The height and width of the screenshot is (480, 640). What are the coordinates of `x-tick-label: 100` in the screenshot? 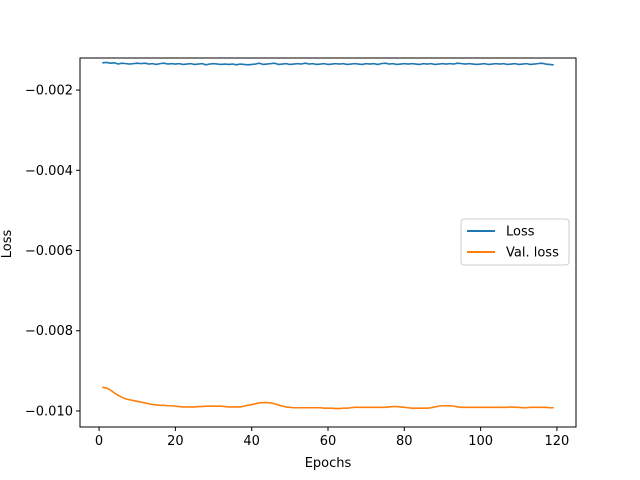 It's located at (480, 441).